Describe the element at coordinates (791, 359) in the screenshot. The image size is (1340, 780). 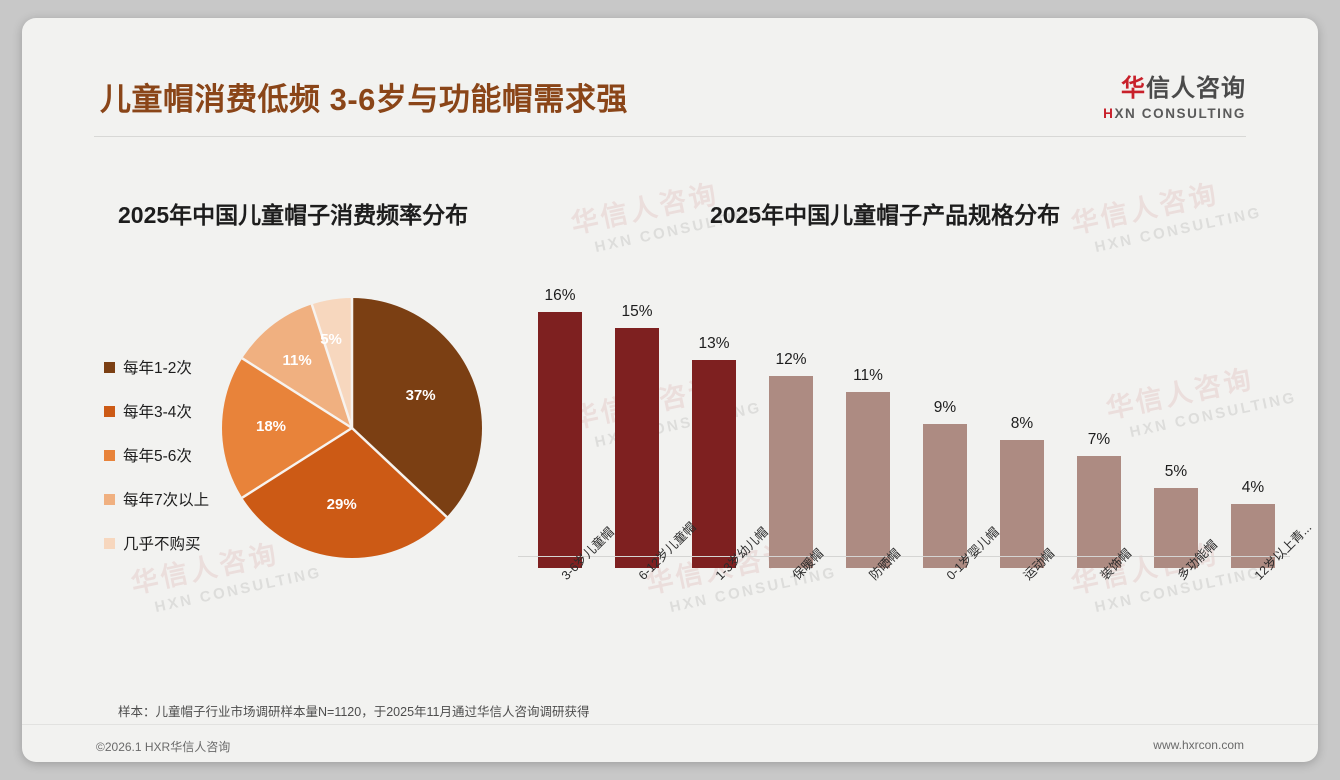
I see `bar-value-label: 12%` at that location.